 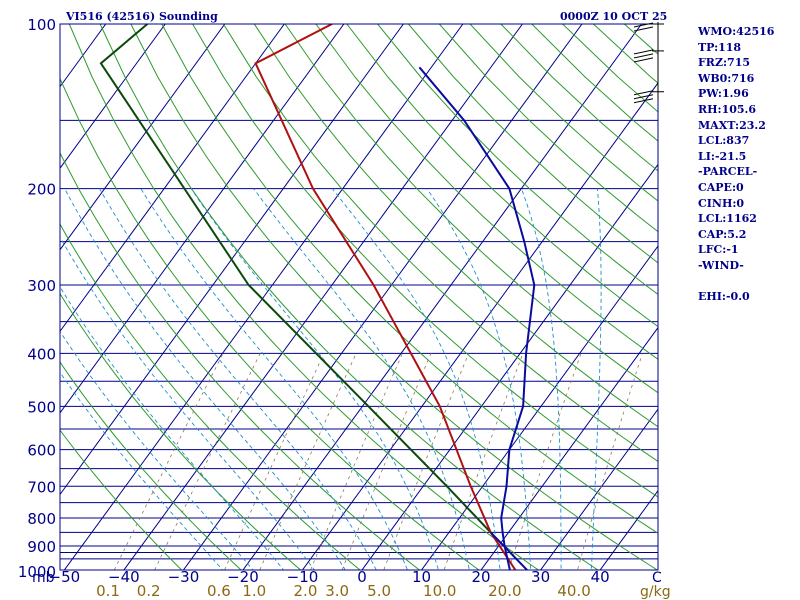 What do you see at coordinates (481, 577) in the screenshot?
I see `temperature-tick-label: 20` at bounding box center [481, 577].